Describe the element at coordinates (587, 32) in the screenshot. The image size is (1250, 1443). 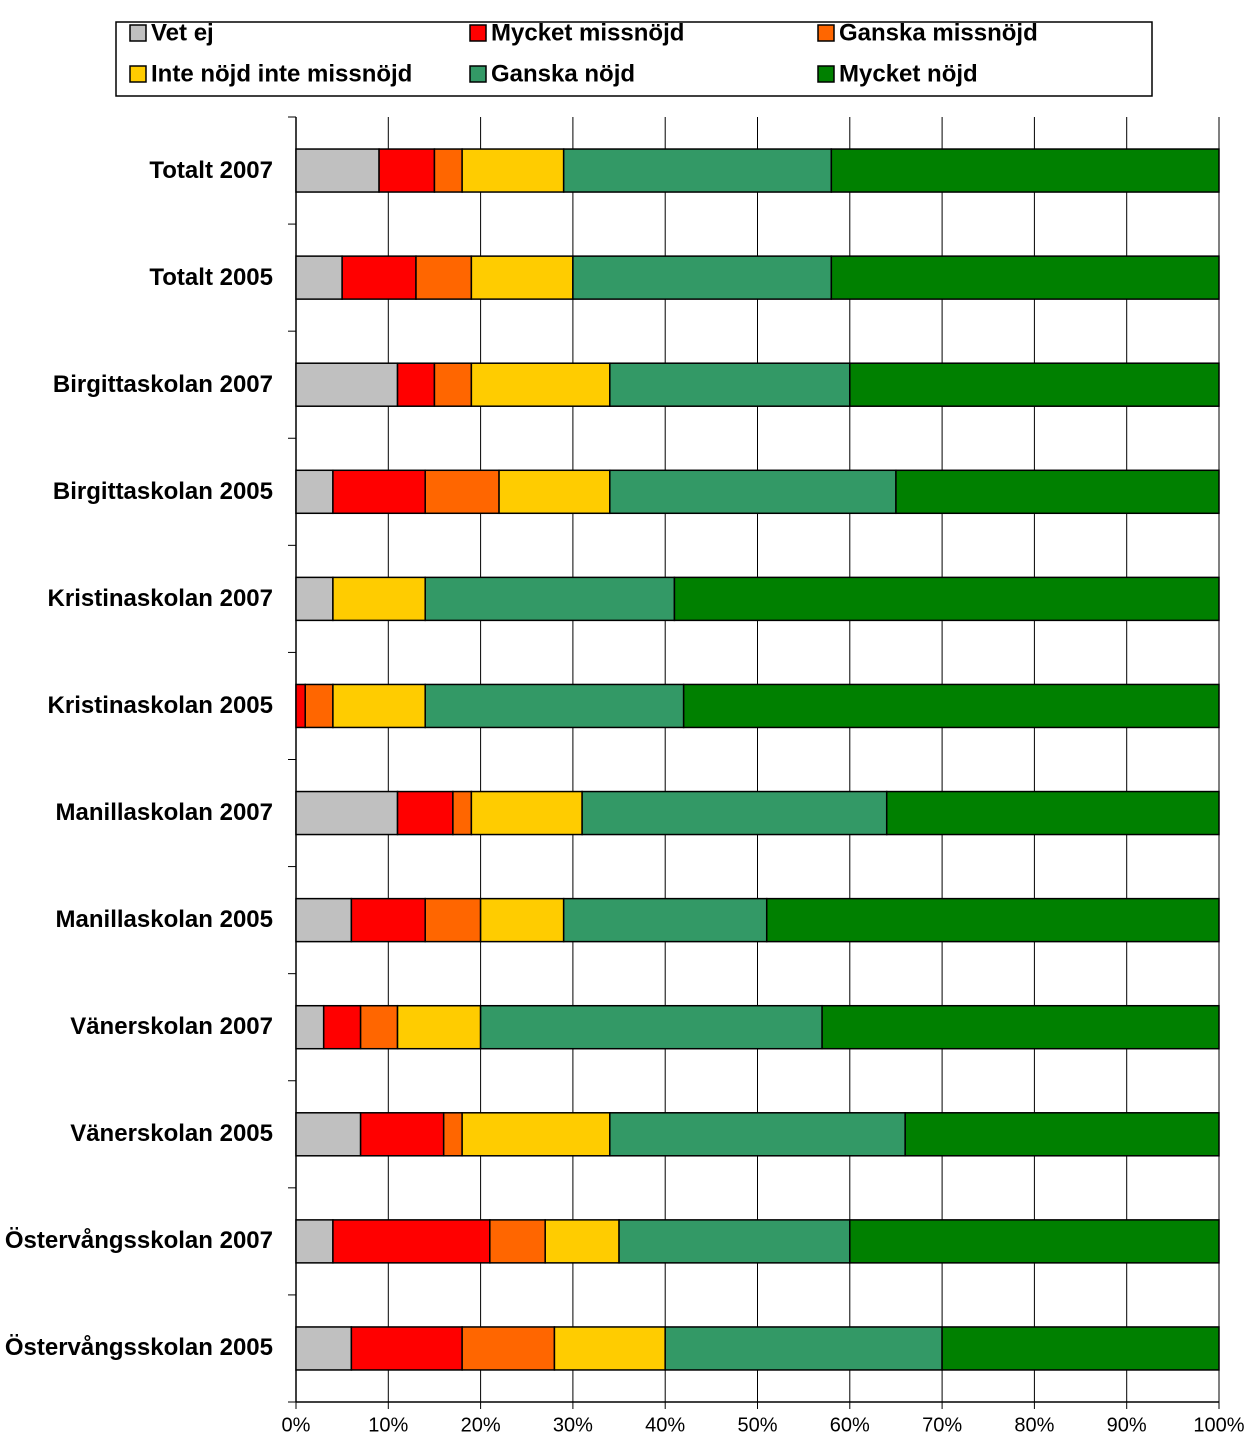
I see `legend-label: Mycket missnöjd` at that location.